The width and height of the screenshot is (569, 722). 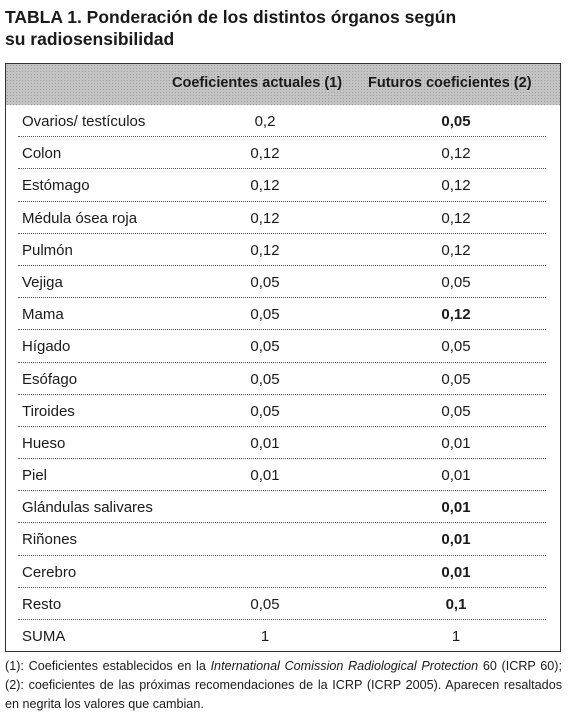 I want to click on table-row: Ovarios/ testículos 0,2 0,05, so click(x=283, y=121).